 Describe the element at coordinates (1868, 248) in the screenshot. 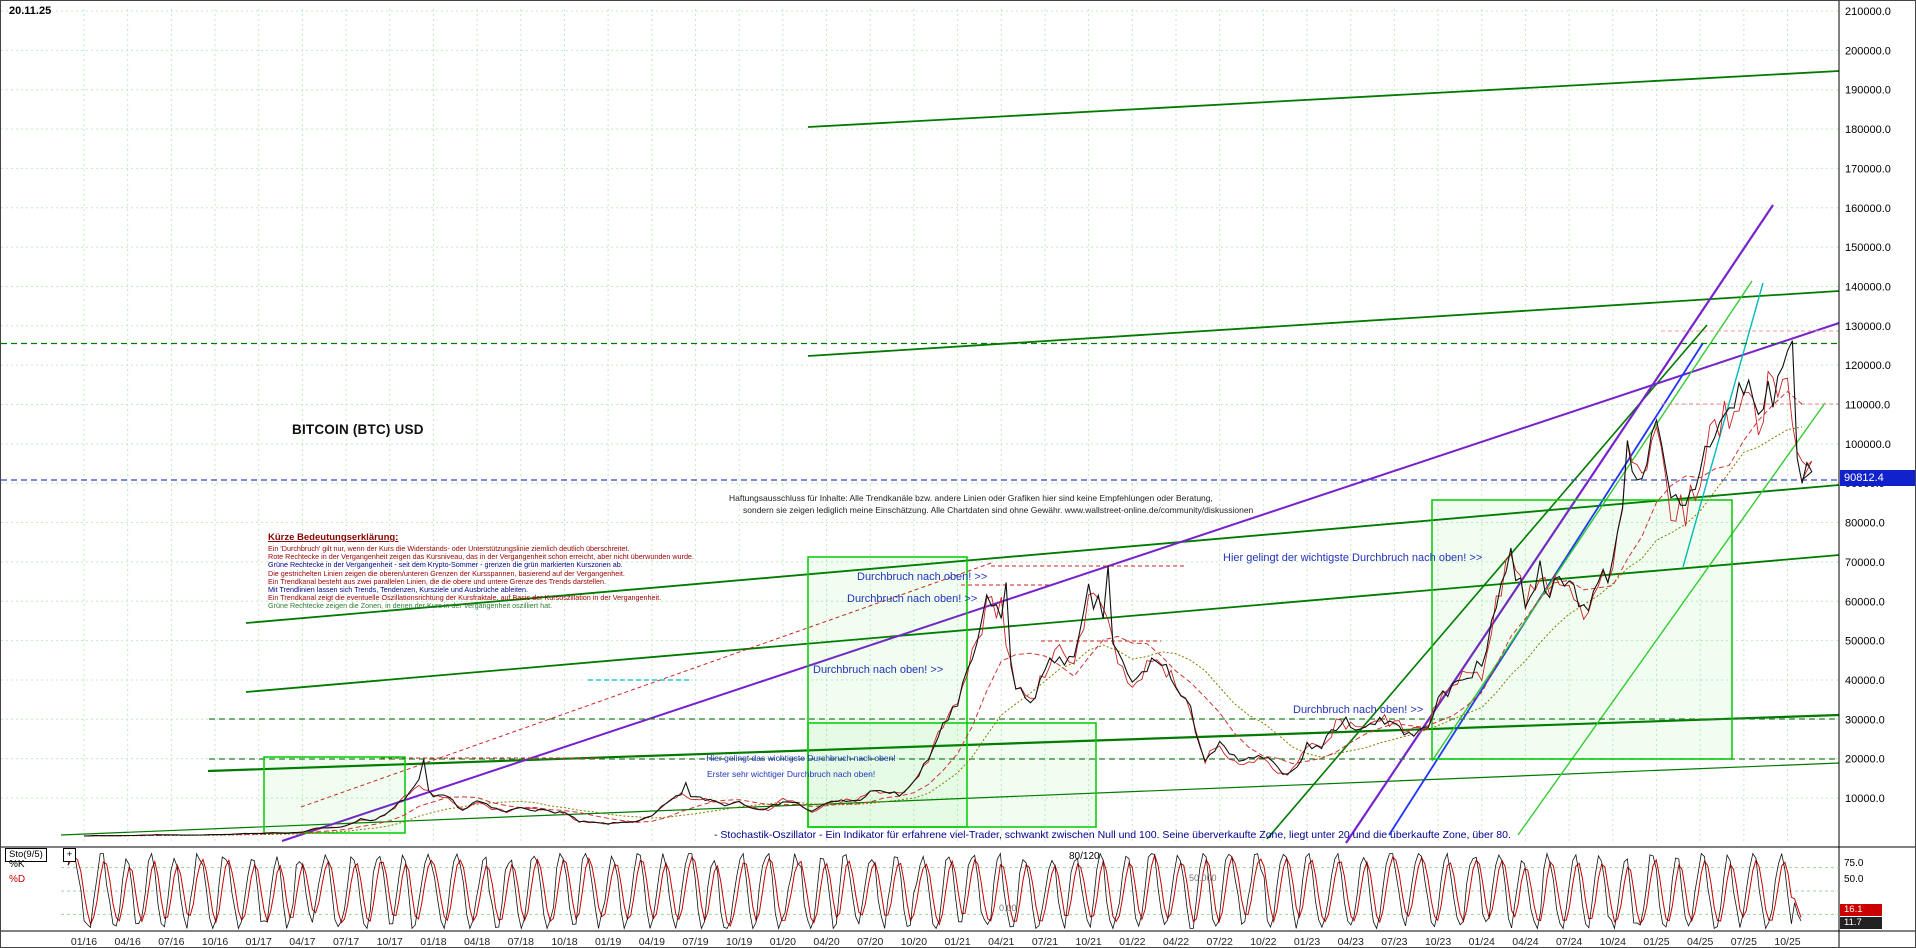

I see `y-axis-label: 150000.0` at that location.